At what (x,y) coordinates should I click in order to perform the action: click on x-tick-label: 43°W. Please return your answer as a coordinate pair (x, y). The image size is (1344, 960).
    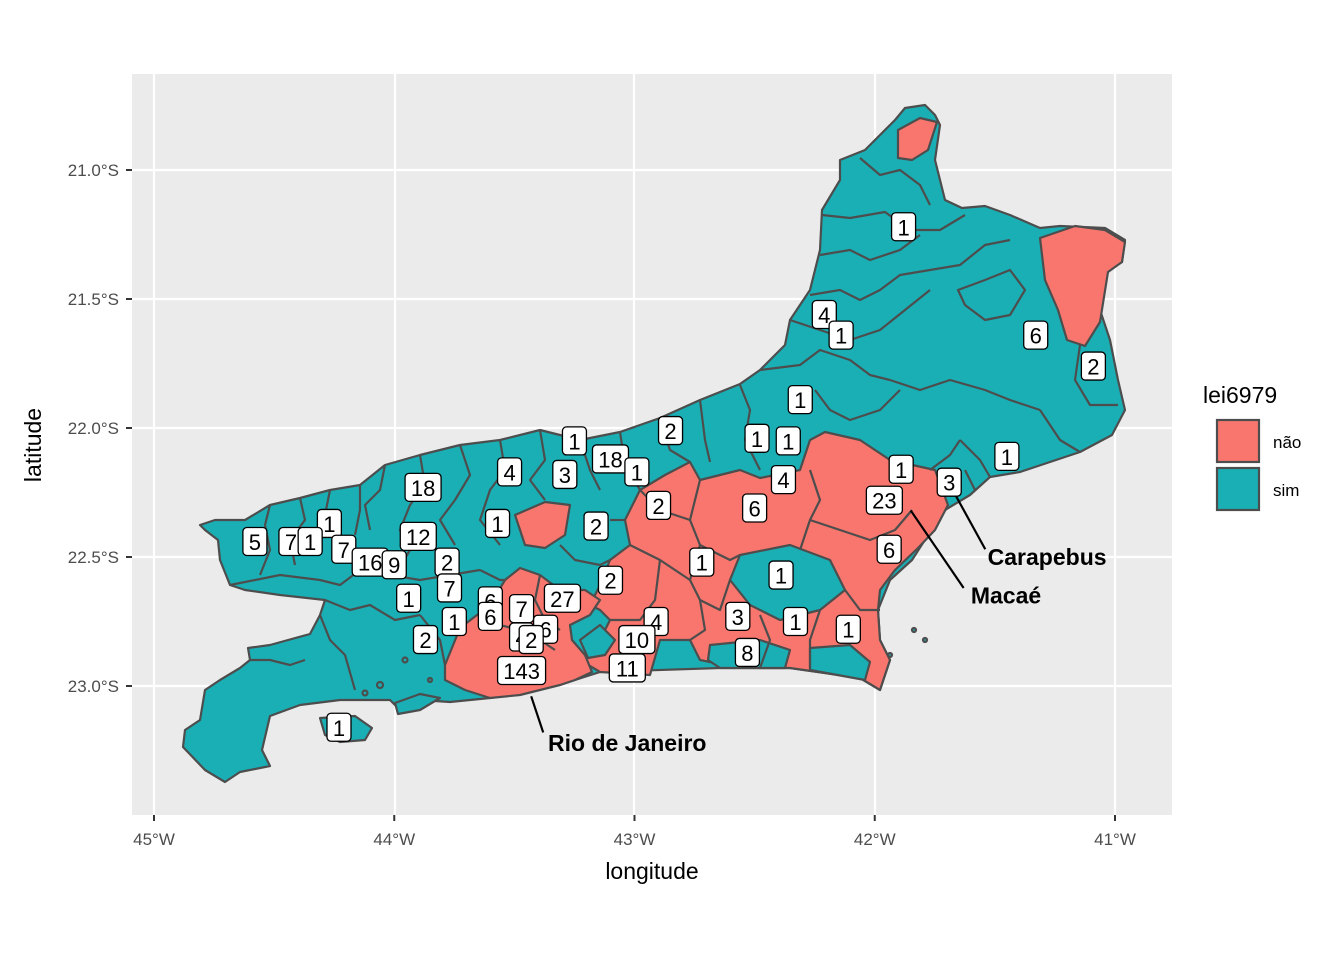
    Looking at the image, I should click on (635, 839).